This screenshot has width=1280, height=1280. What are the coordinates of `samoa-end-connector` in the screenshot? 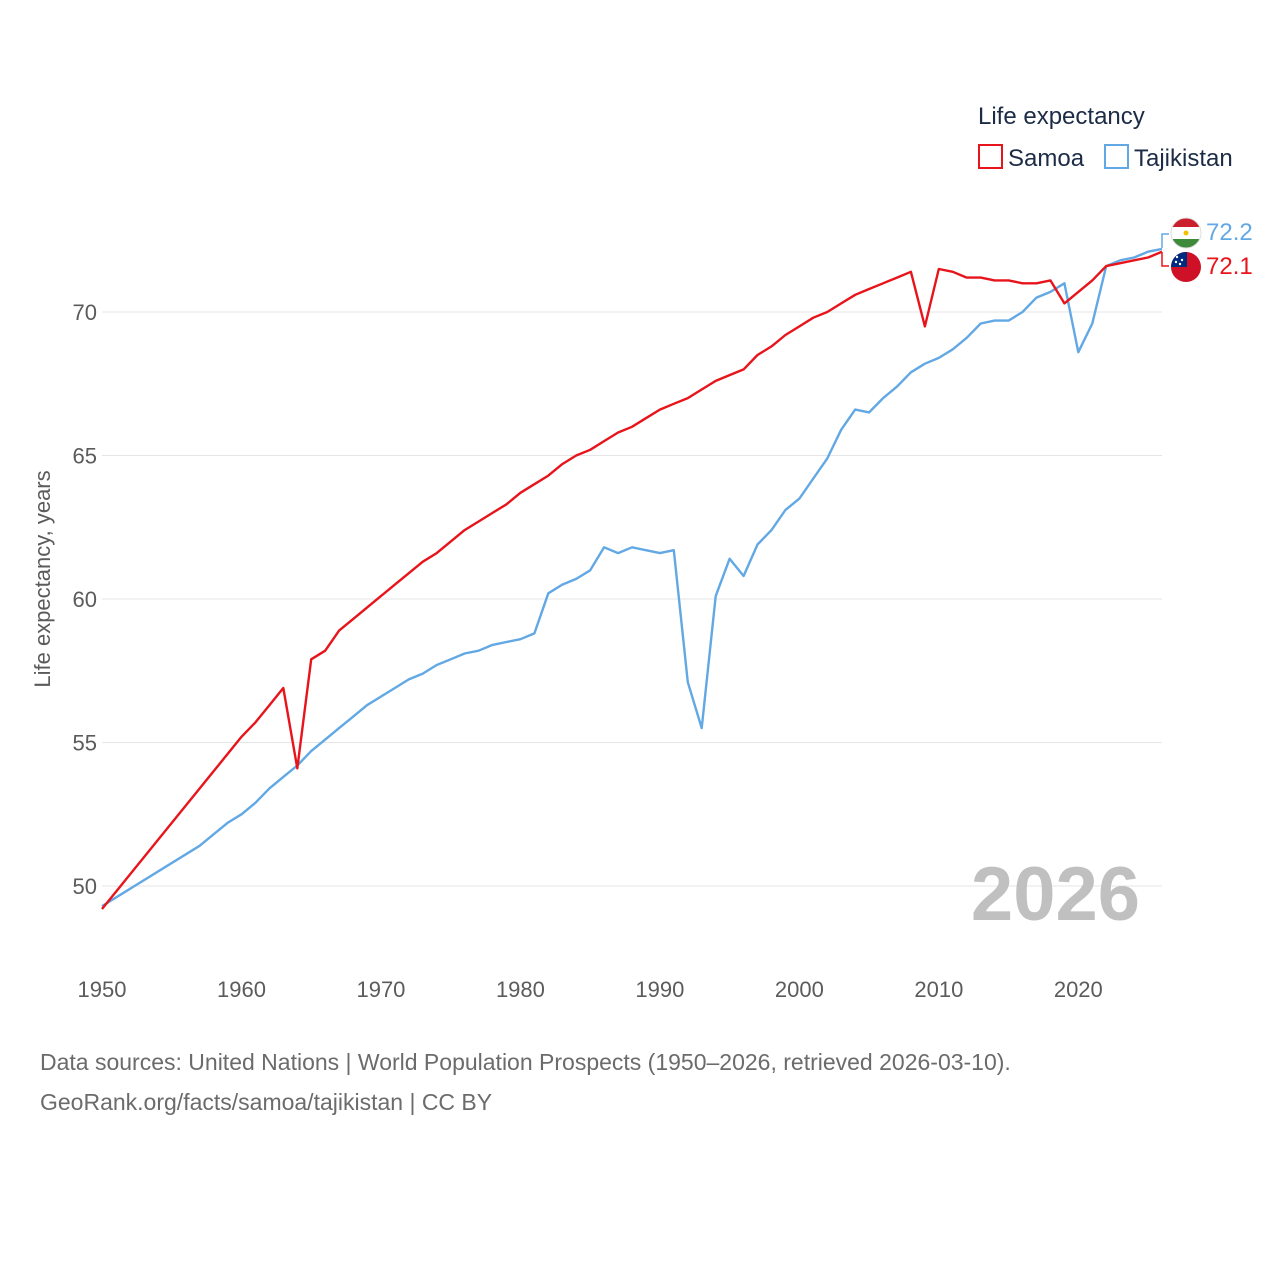 It's located at (1165, 259).